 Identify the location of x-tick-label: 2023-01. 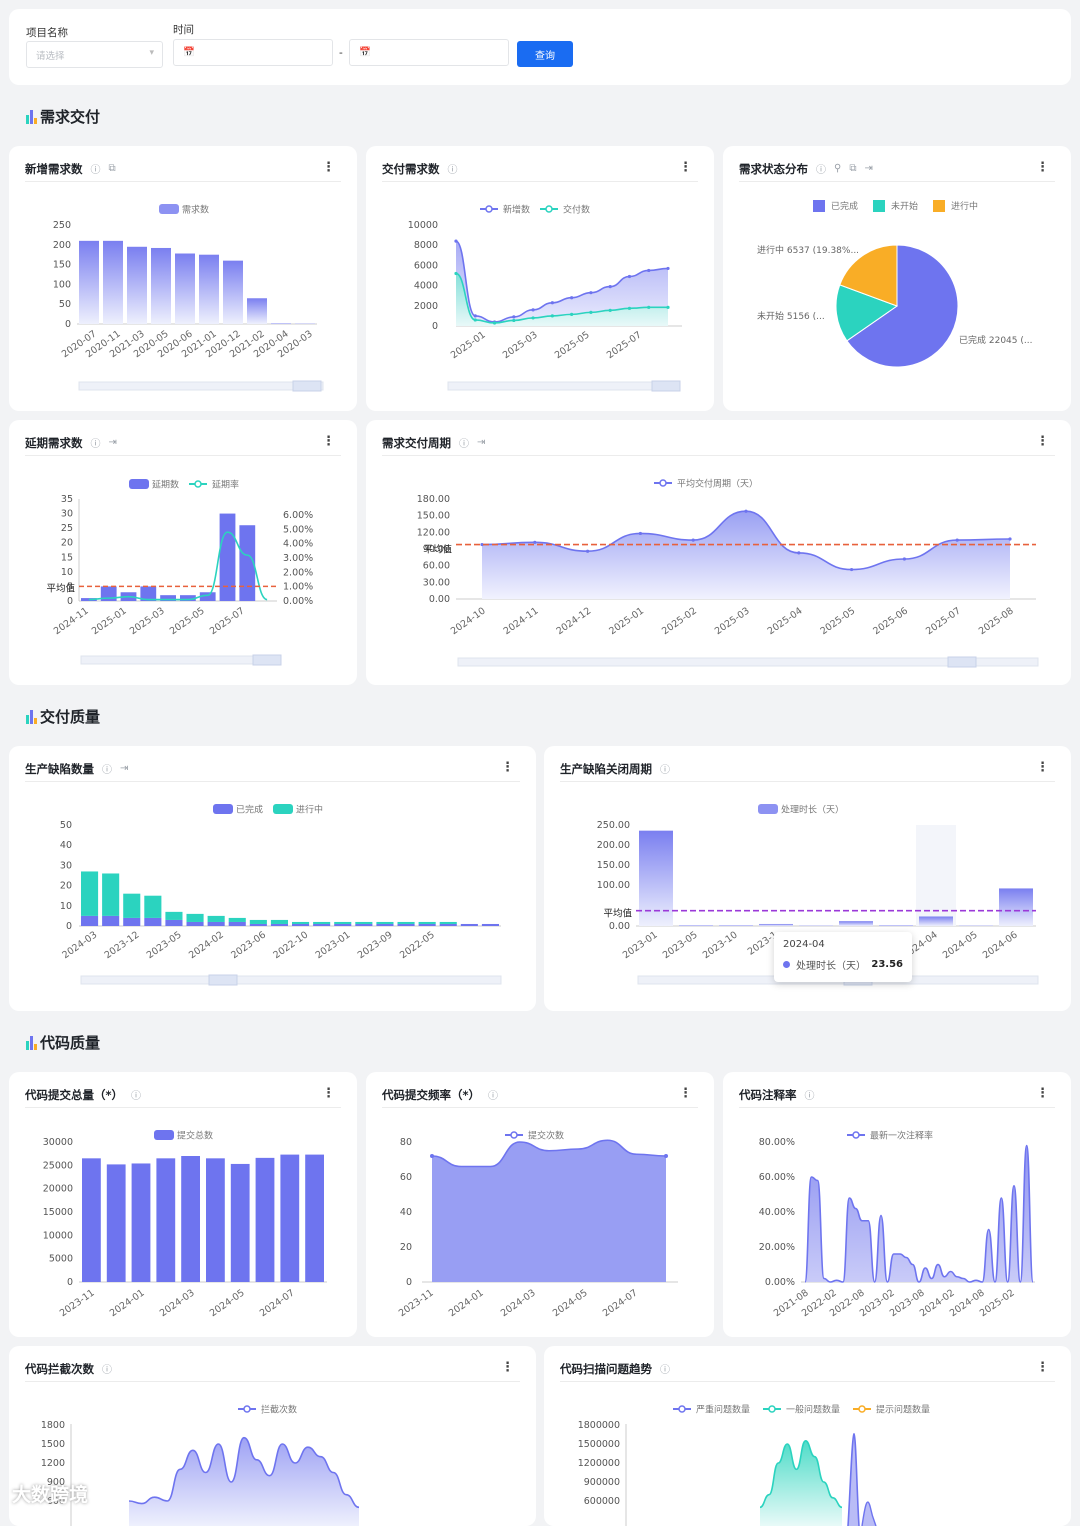
(640, 945).